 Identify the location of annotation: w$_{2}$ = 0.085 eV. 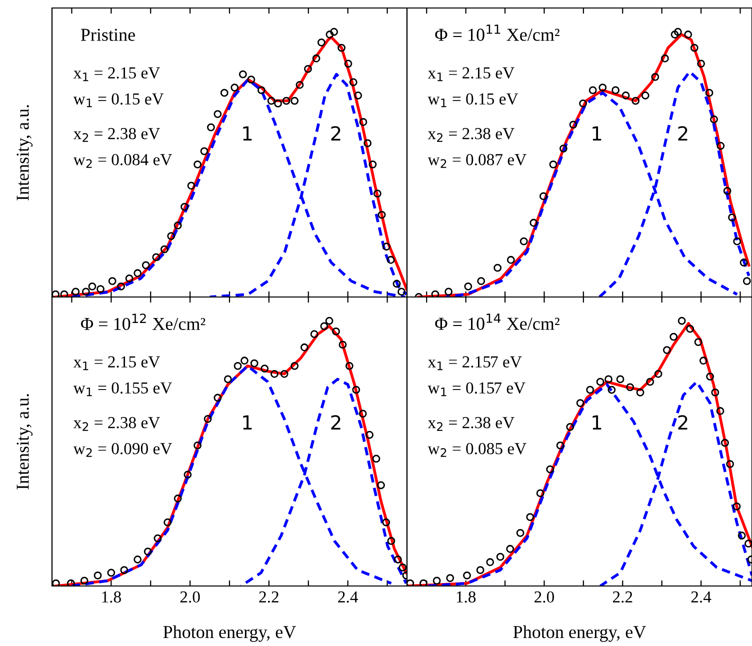
(477, 450).